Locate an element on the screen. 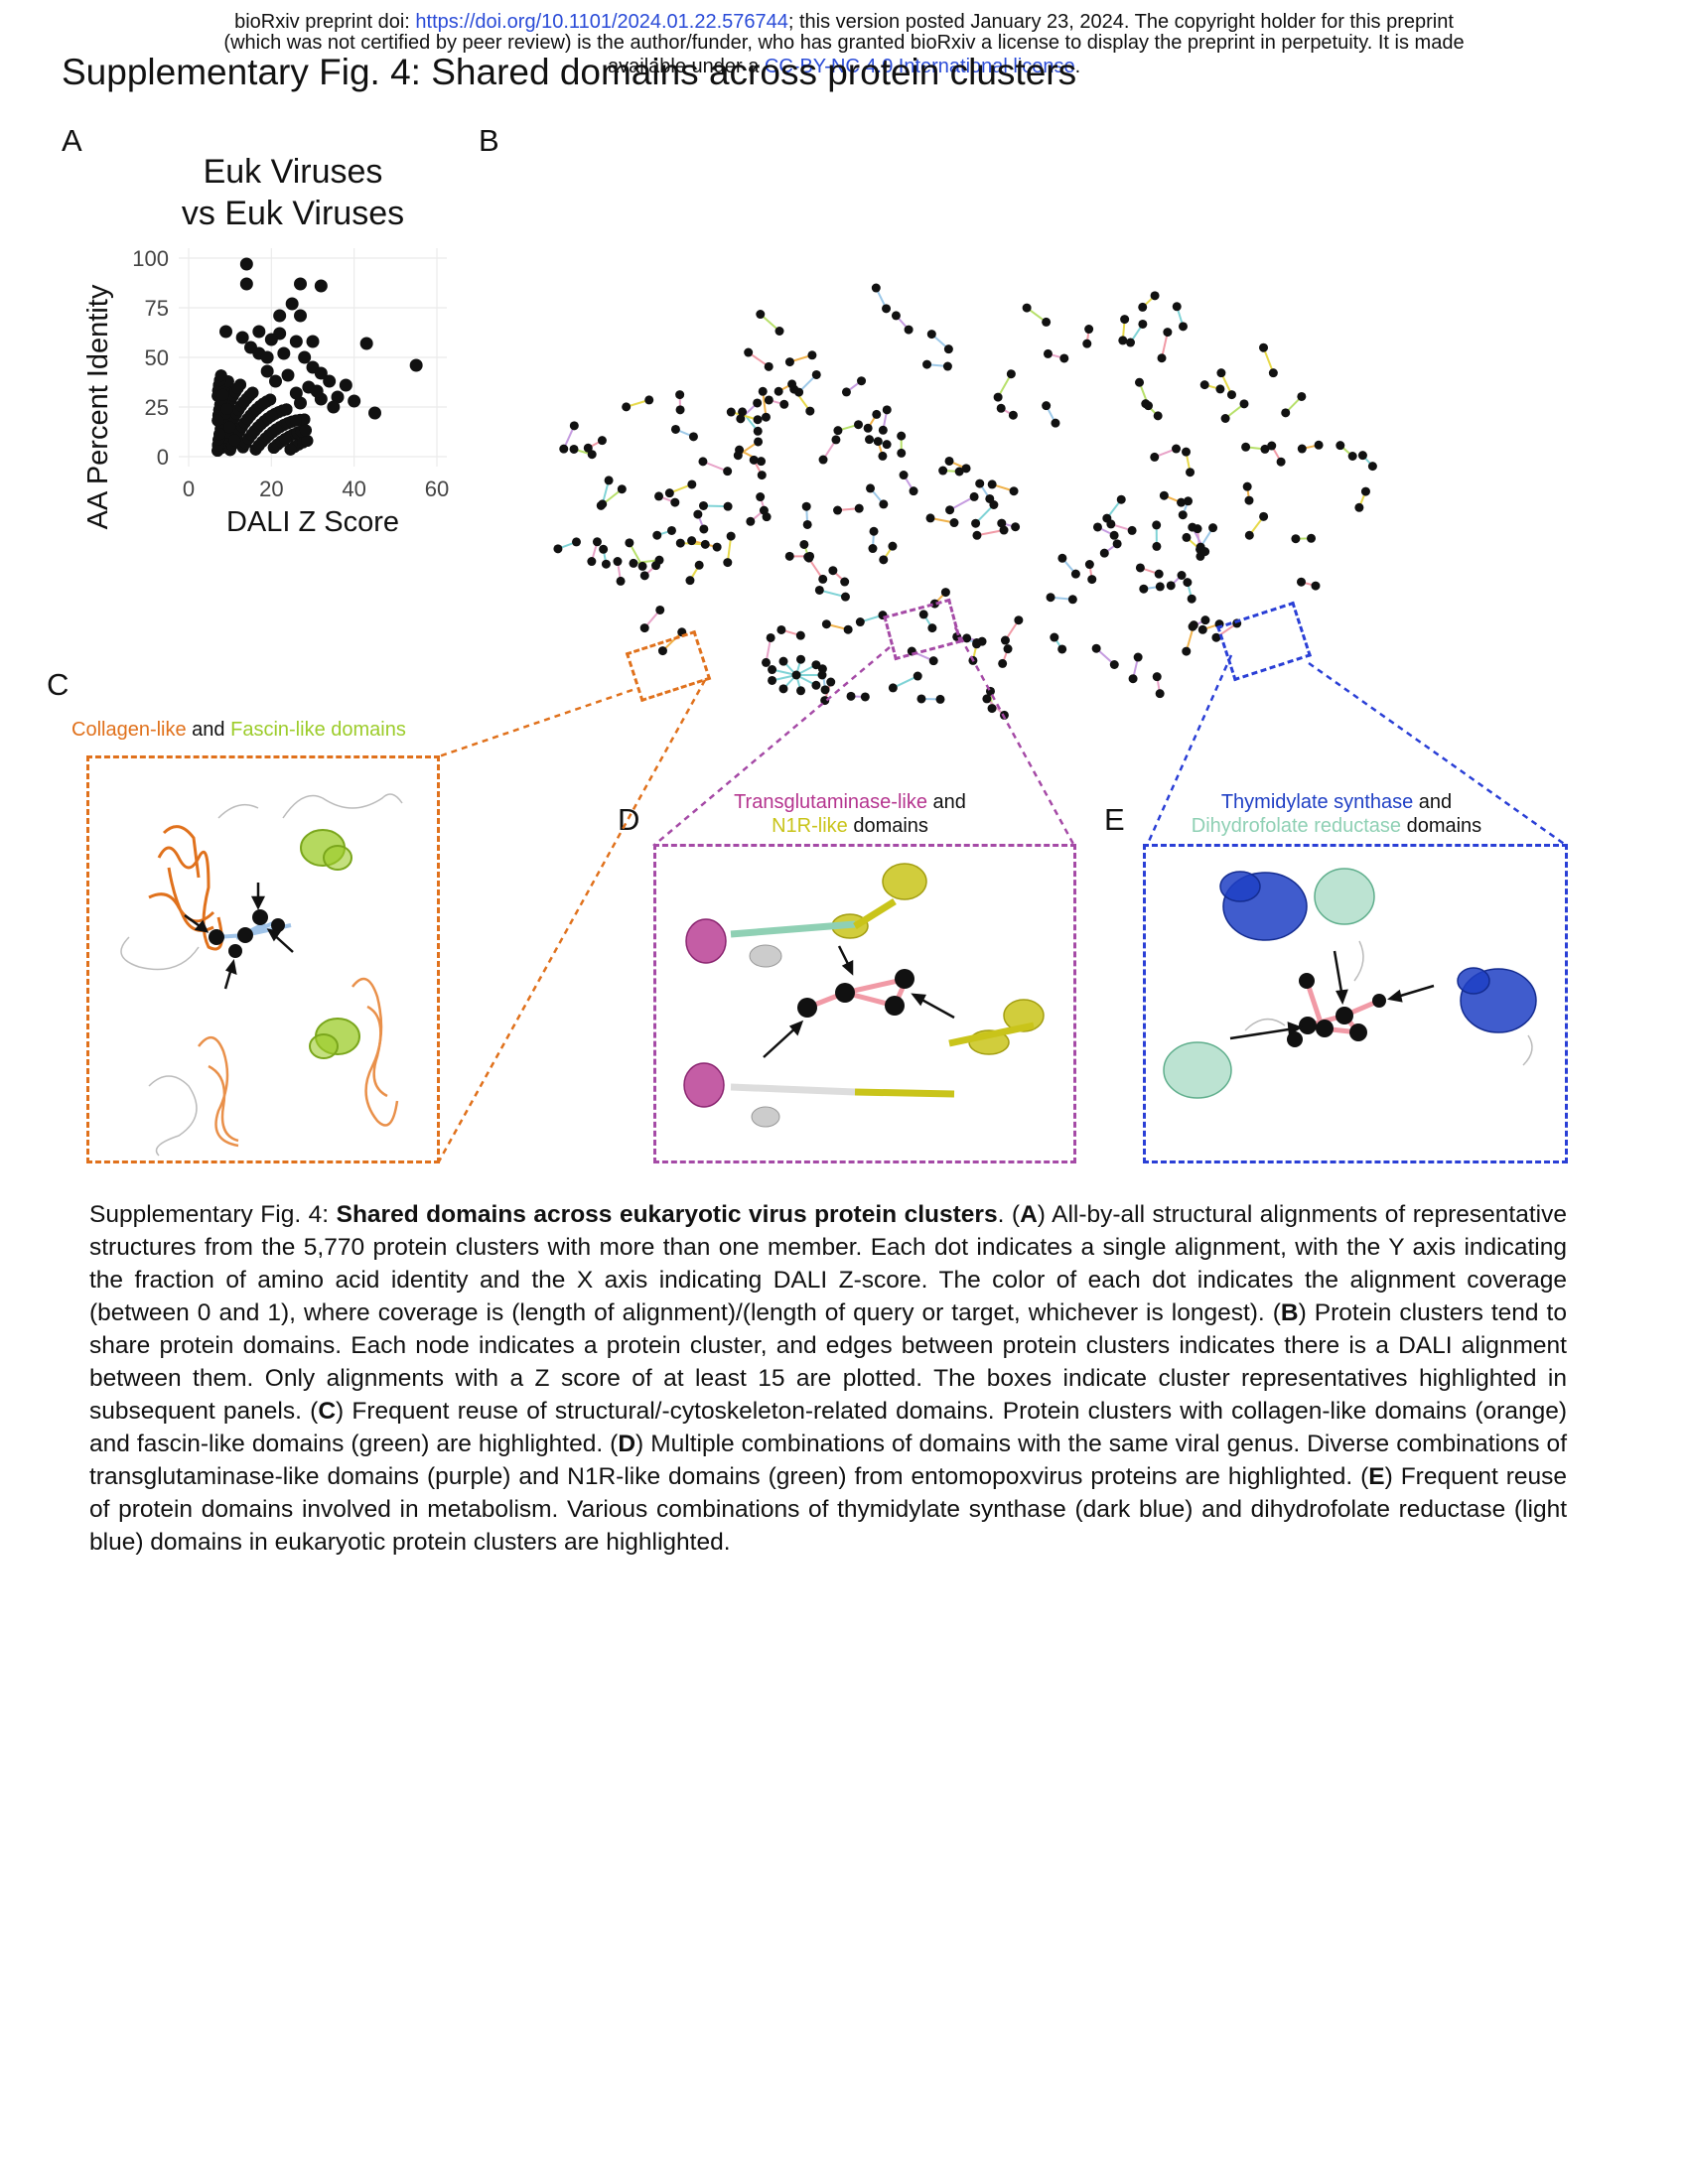 The image size is (1688, 2184). panel-c-box is located at coordinates (263, 959).